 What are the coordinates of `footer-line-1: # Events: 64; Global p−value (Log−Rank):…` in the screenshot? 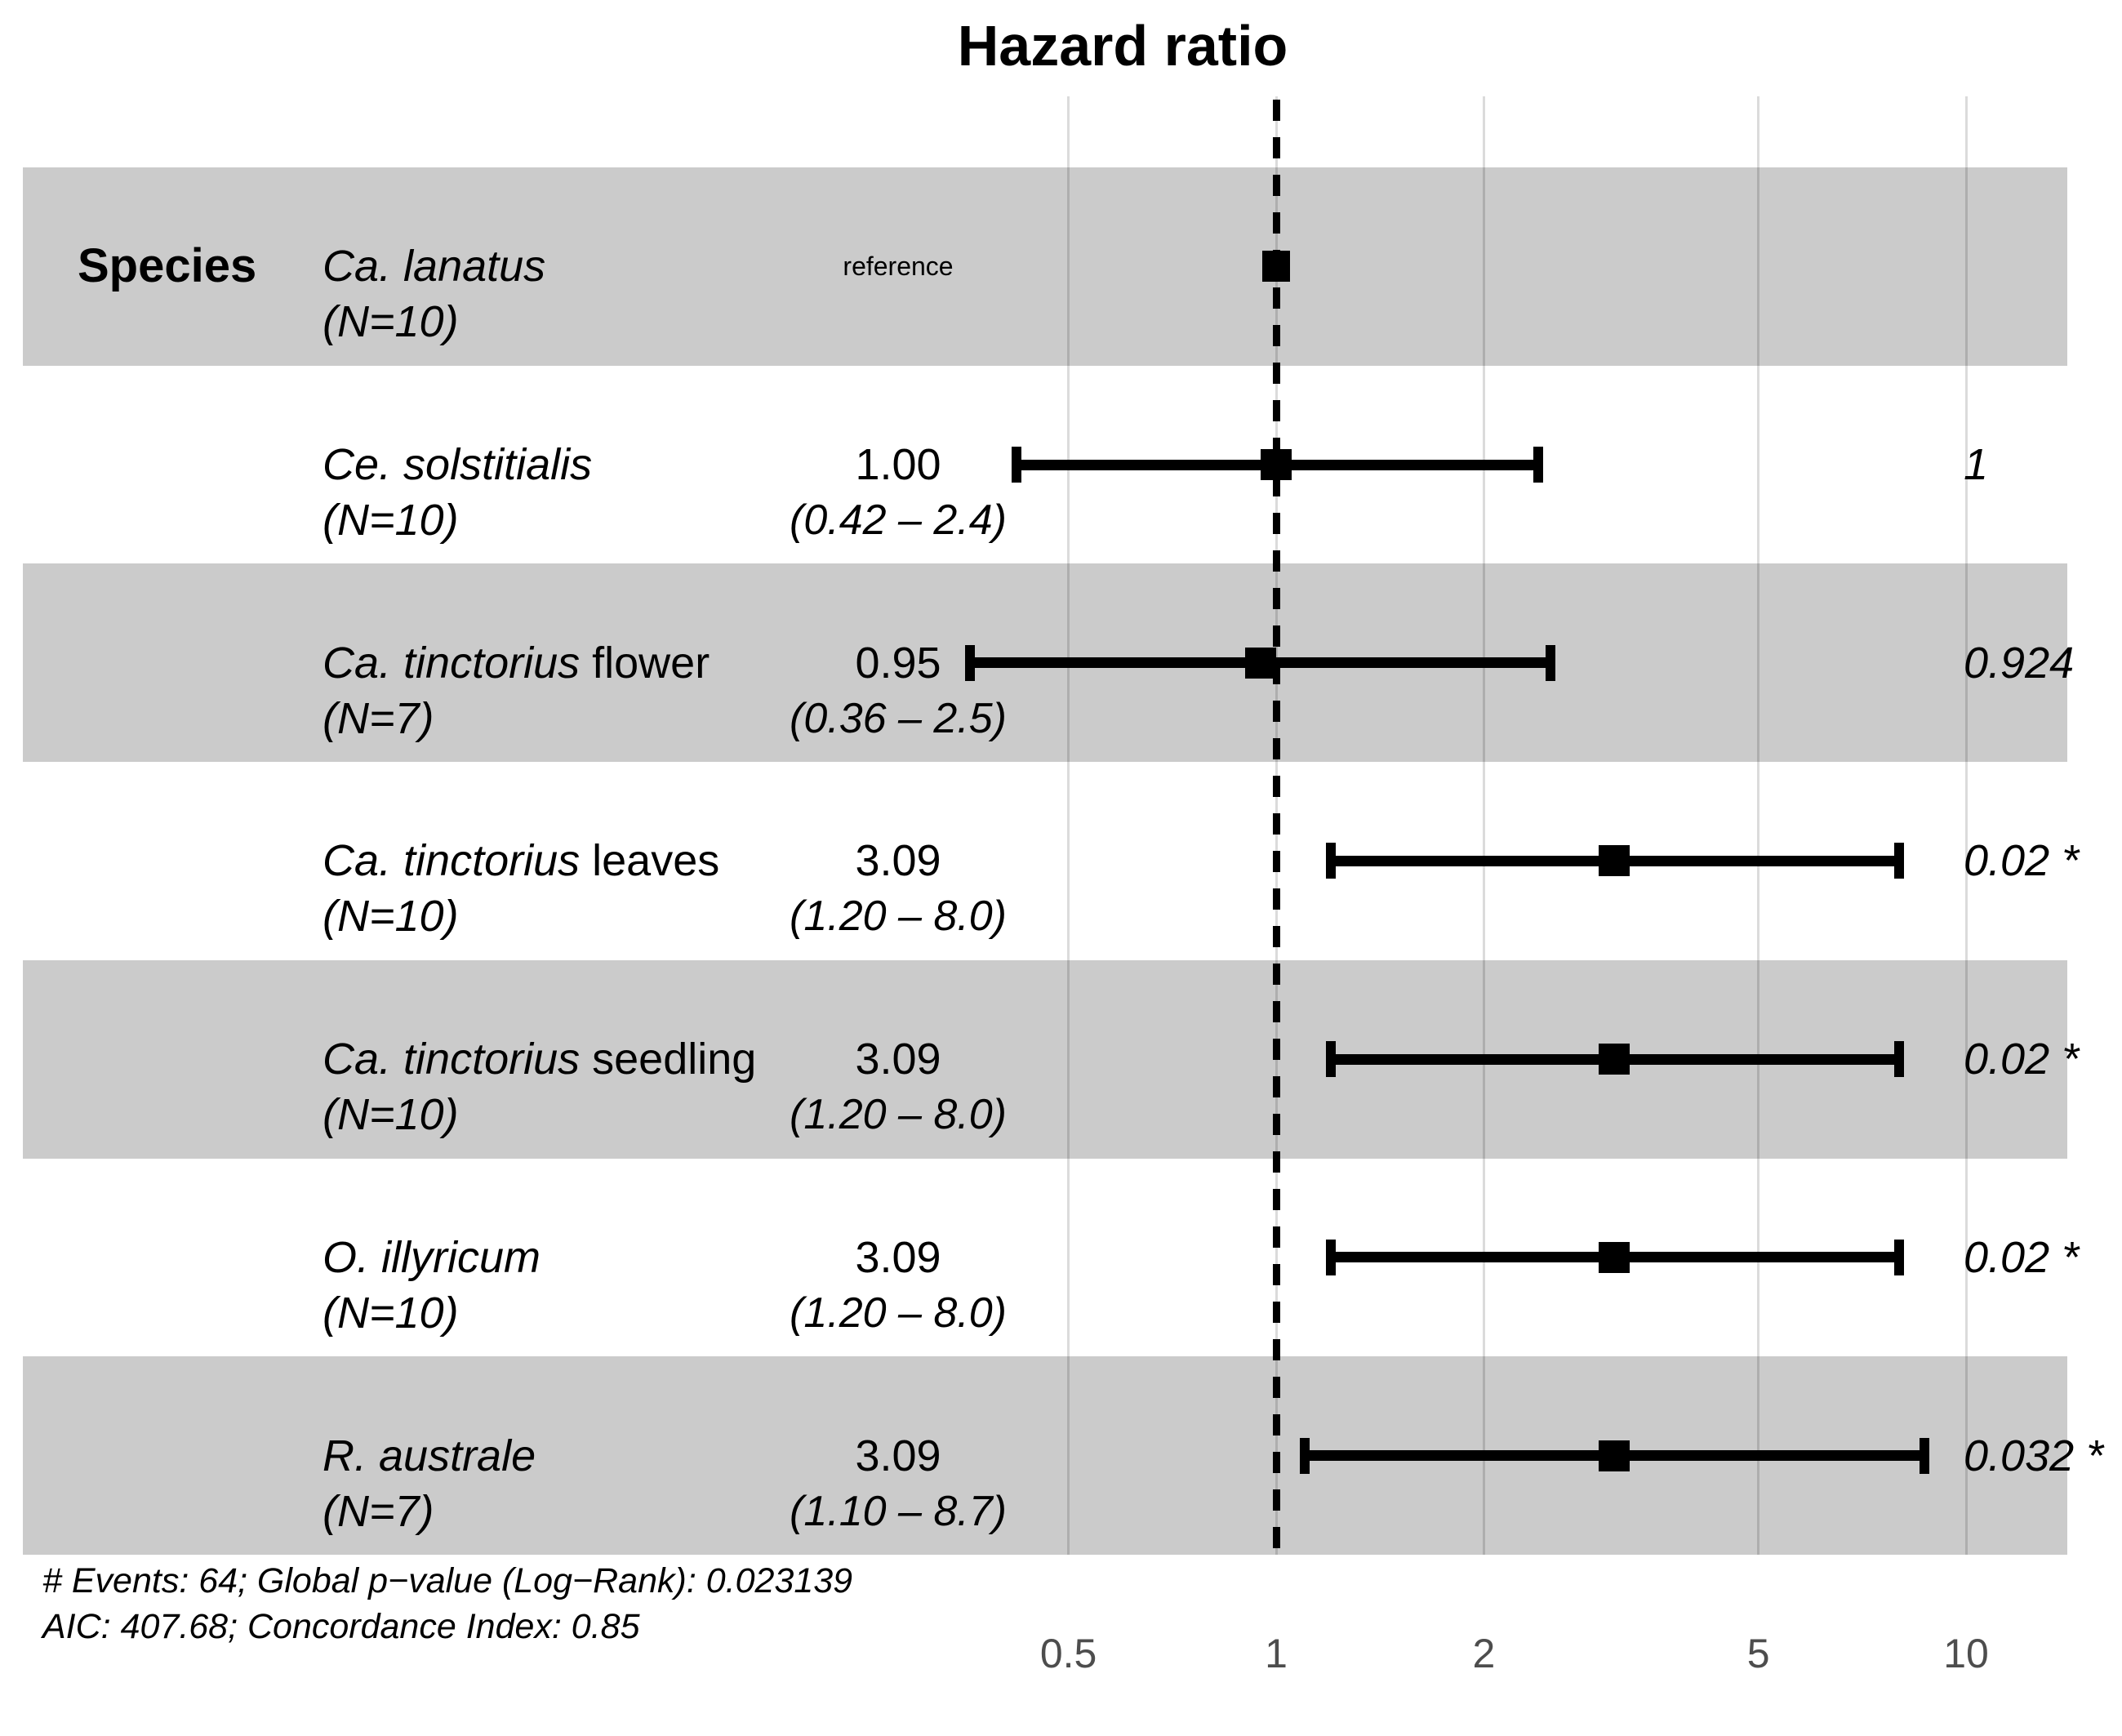 It's located at (447, 1581).